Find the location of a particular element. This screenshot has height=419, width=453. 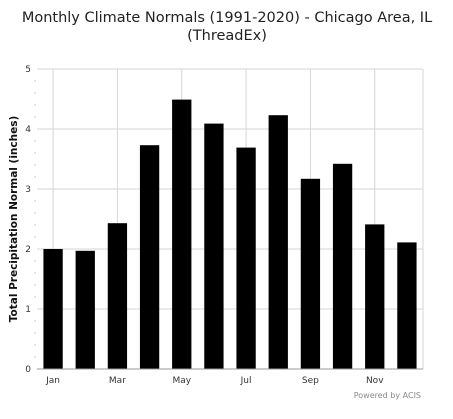

bar-jun is located at coordinates (214, 246).